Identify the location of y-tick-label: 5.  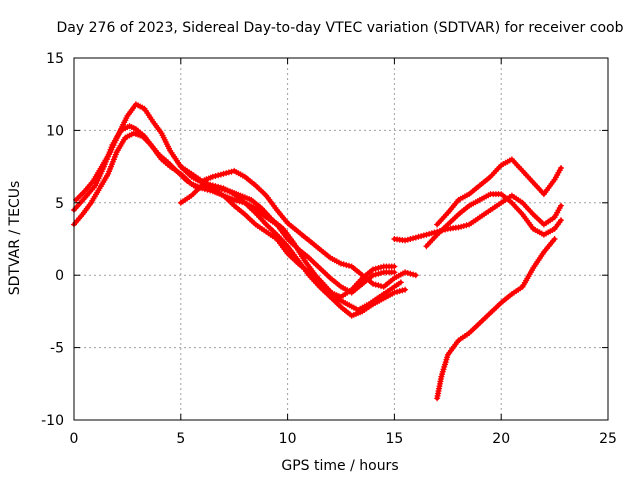
(59, 204).